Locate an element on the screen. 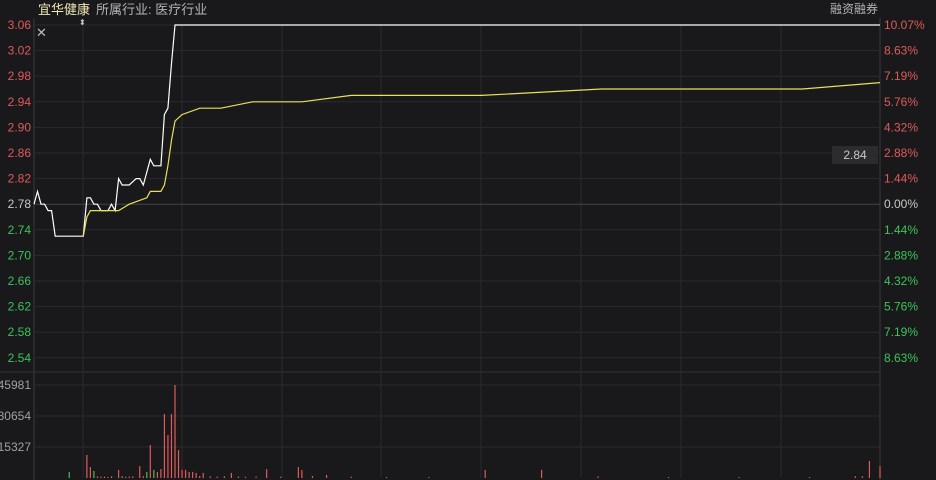 The height and width of the screenshot is (480, 936). price-tick-label: 2.66 is located at coordinates (20, 281).